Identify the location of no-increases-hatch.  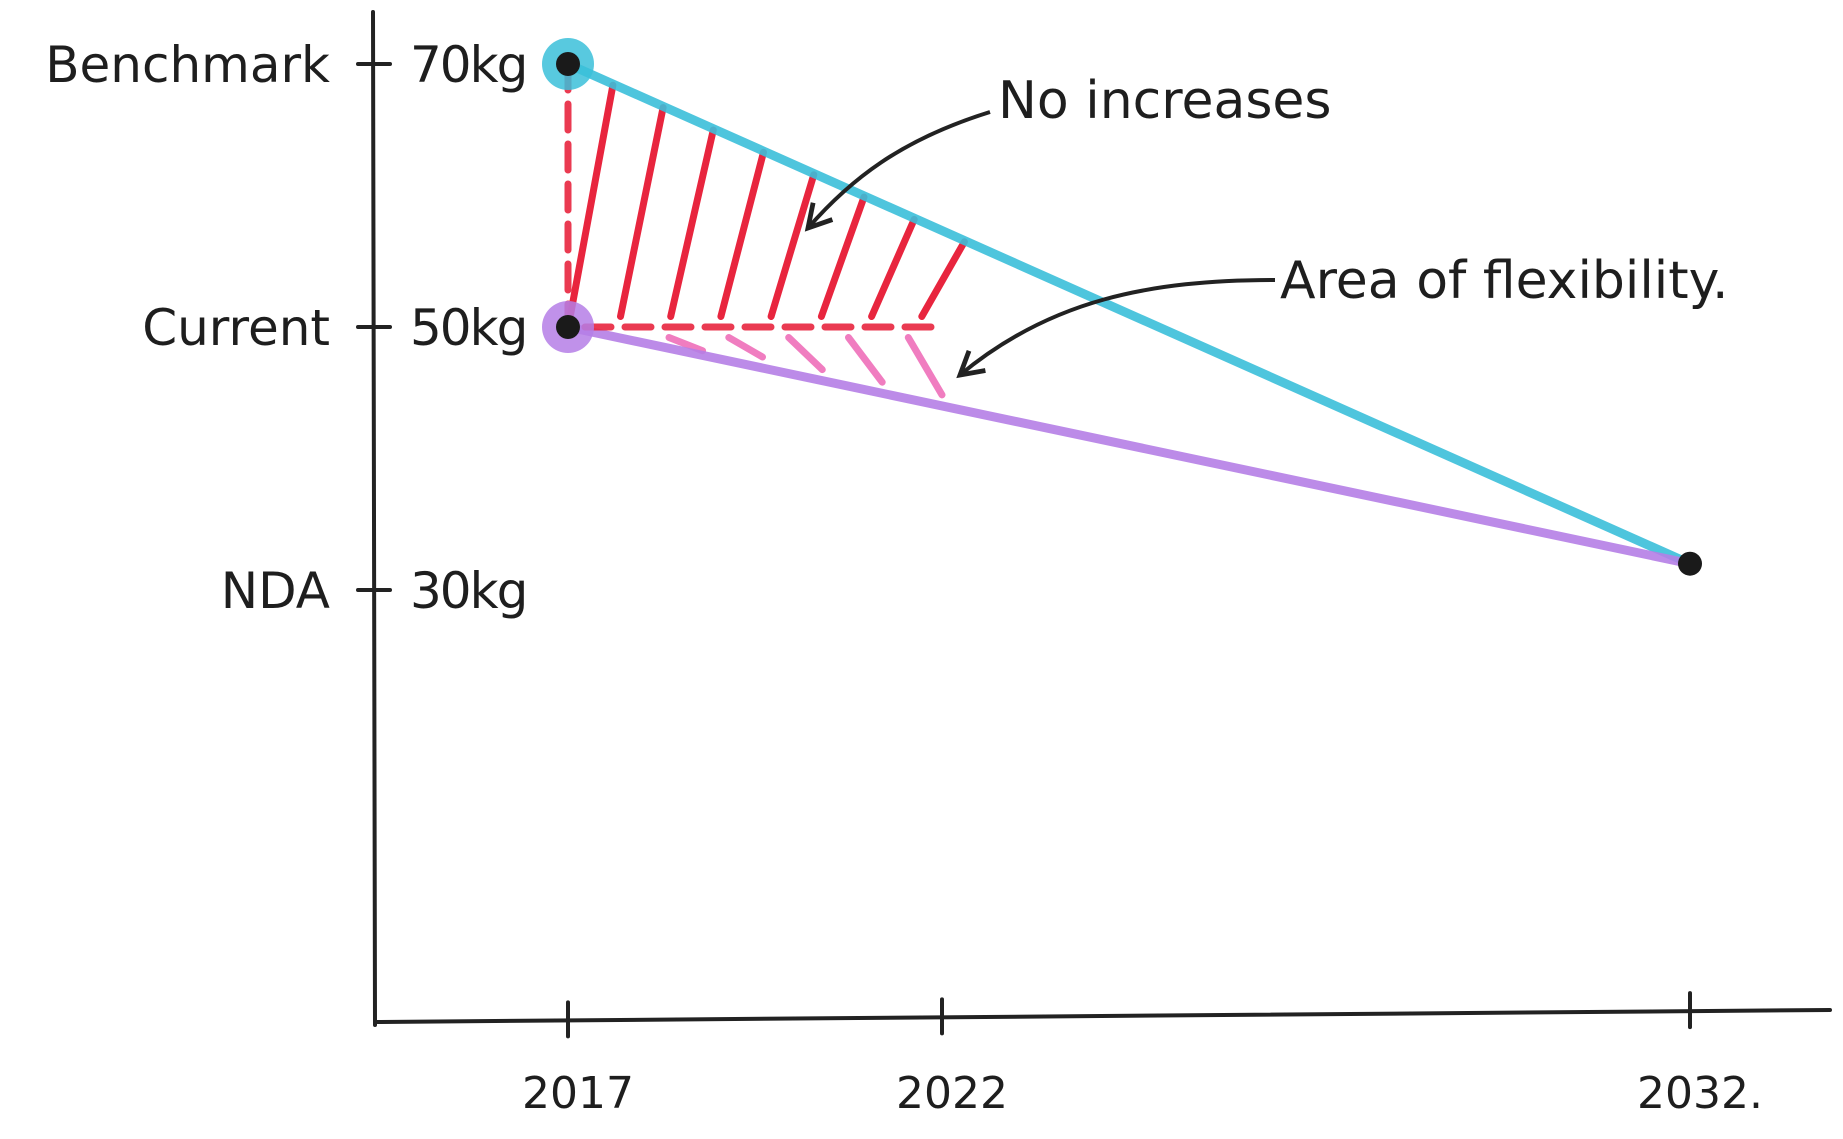
(767, 200).